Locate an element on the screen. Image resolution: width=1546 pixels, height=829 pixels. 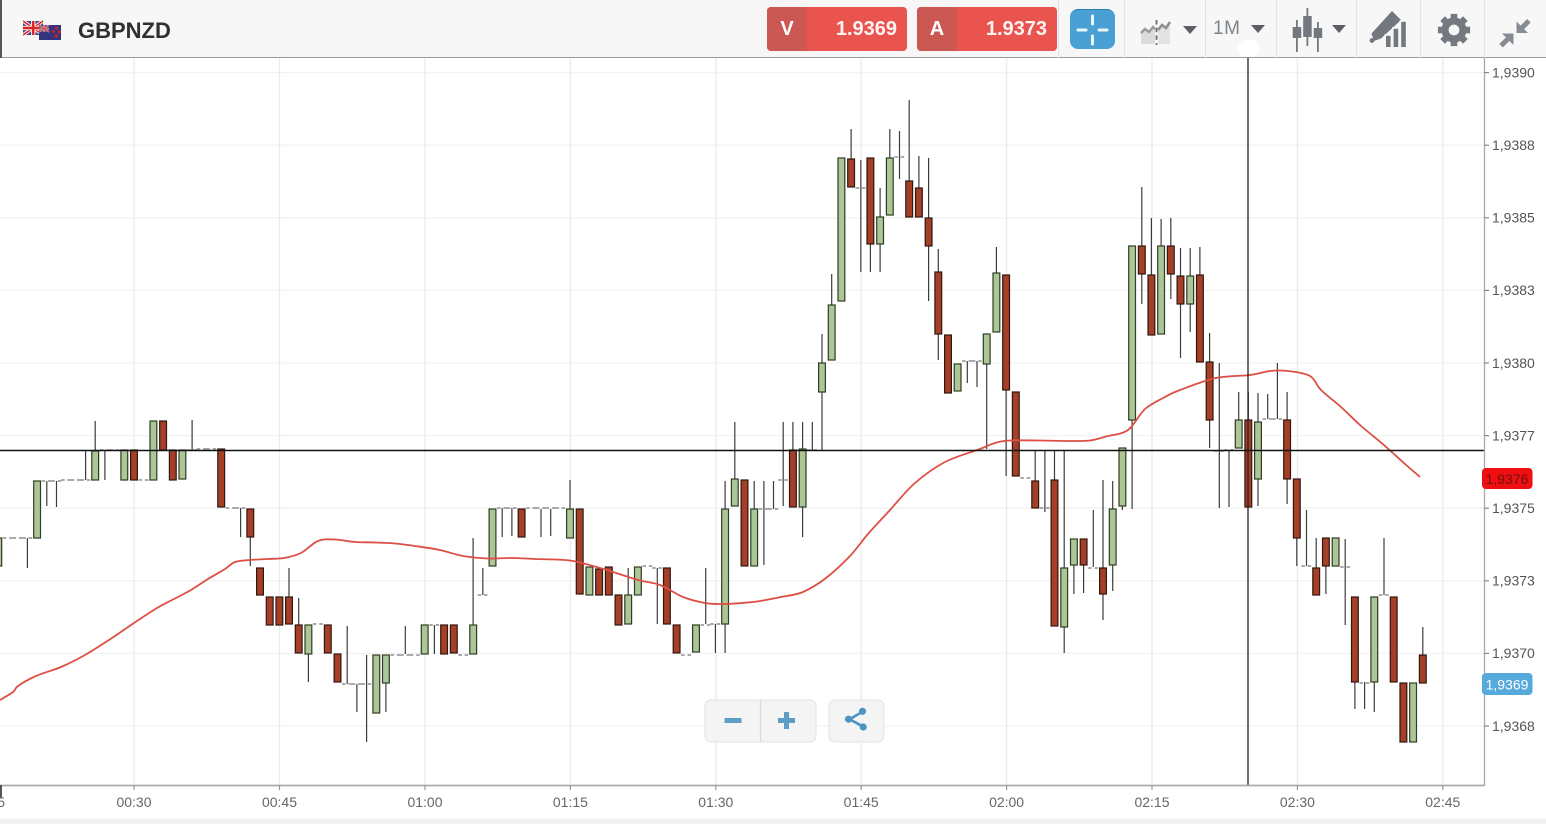
svg-text: 1,9385 is located at coordinates (1513, 218).